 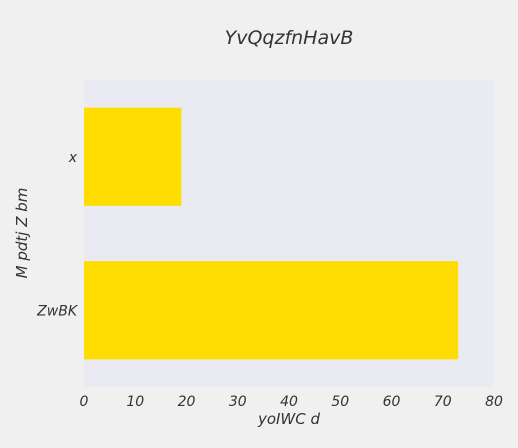 I want to click on x-tick-label: 10, so click(x=135, y=402).